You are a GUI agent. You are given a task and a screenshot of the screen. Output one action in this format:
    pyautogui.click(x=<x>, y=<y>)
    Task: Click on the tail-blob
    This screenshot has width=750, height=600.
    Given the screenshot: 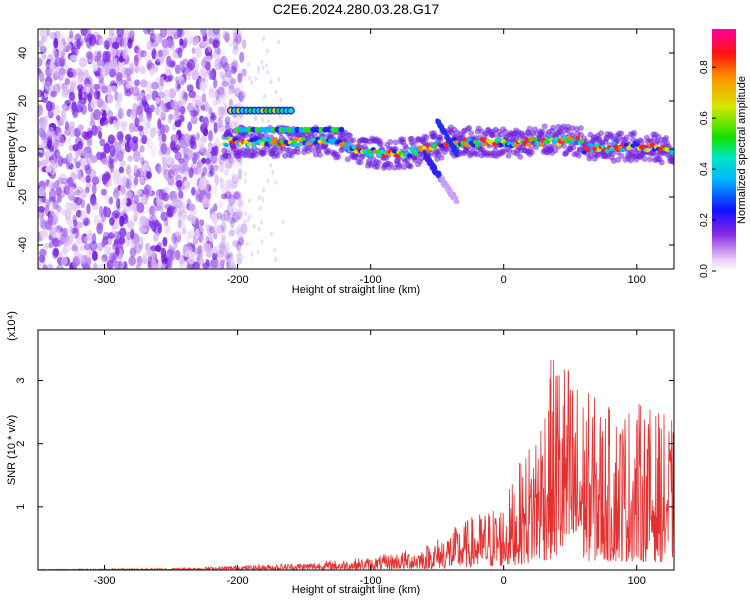 What is the action you would take?
    pyautogui.click(x=449, y=190)
    